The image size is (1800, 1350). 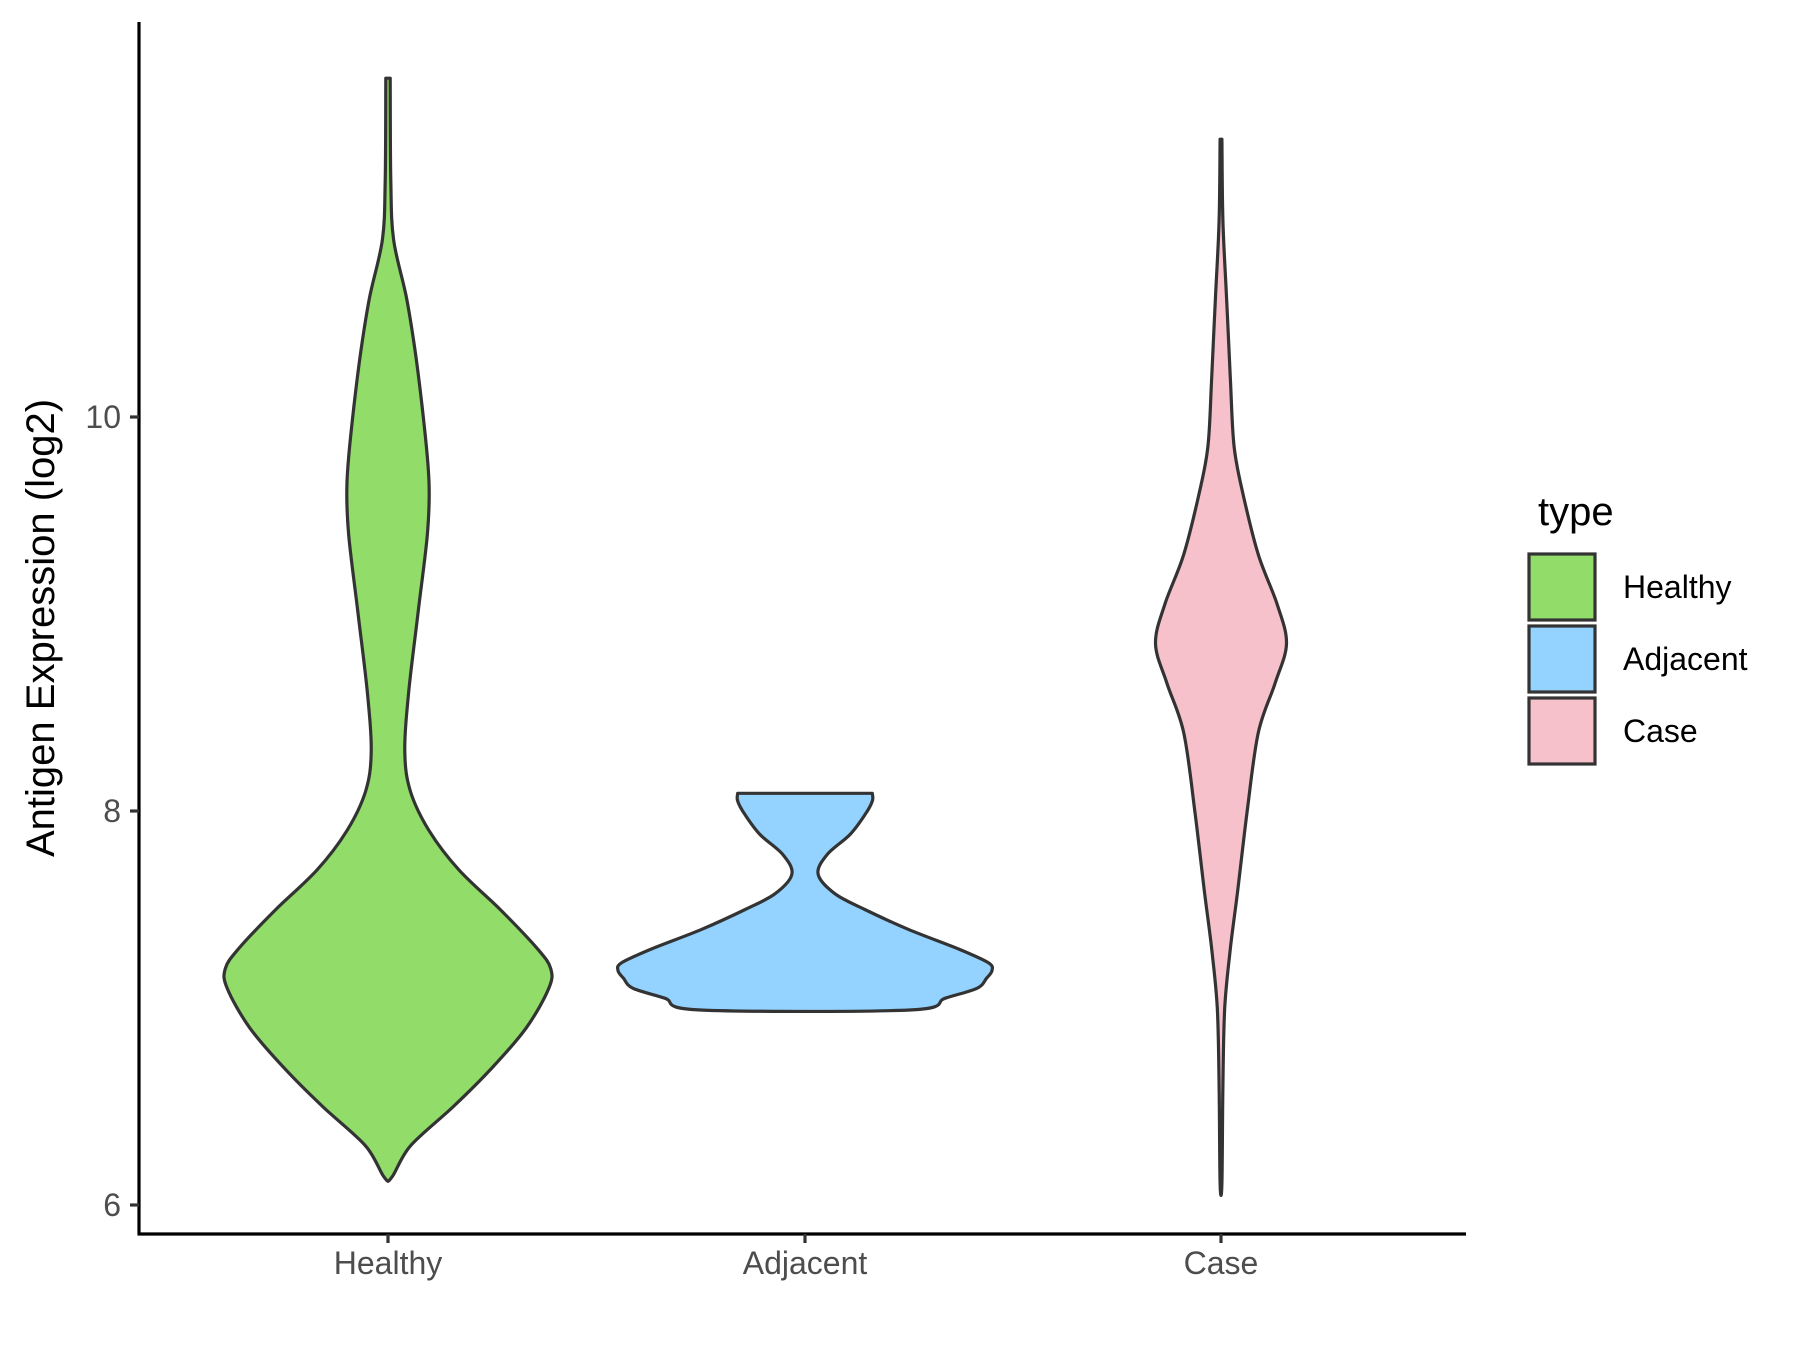 What do you see at coordinates (1221, 1263) in the screenshot?
I see `x-tick-label: Case` at bounding box center [1221, 1263].